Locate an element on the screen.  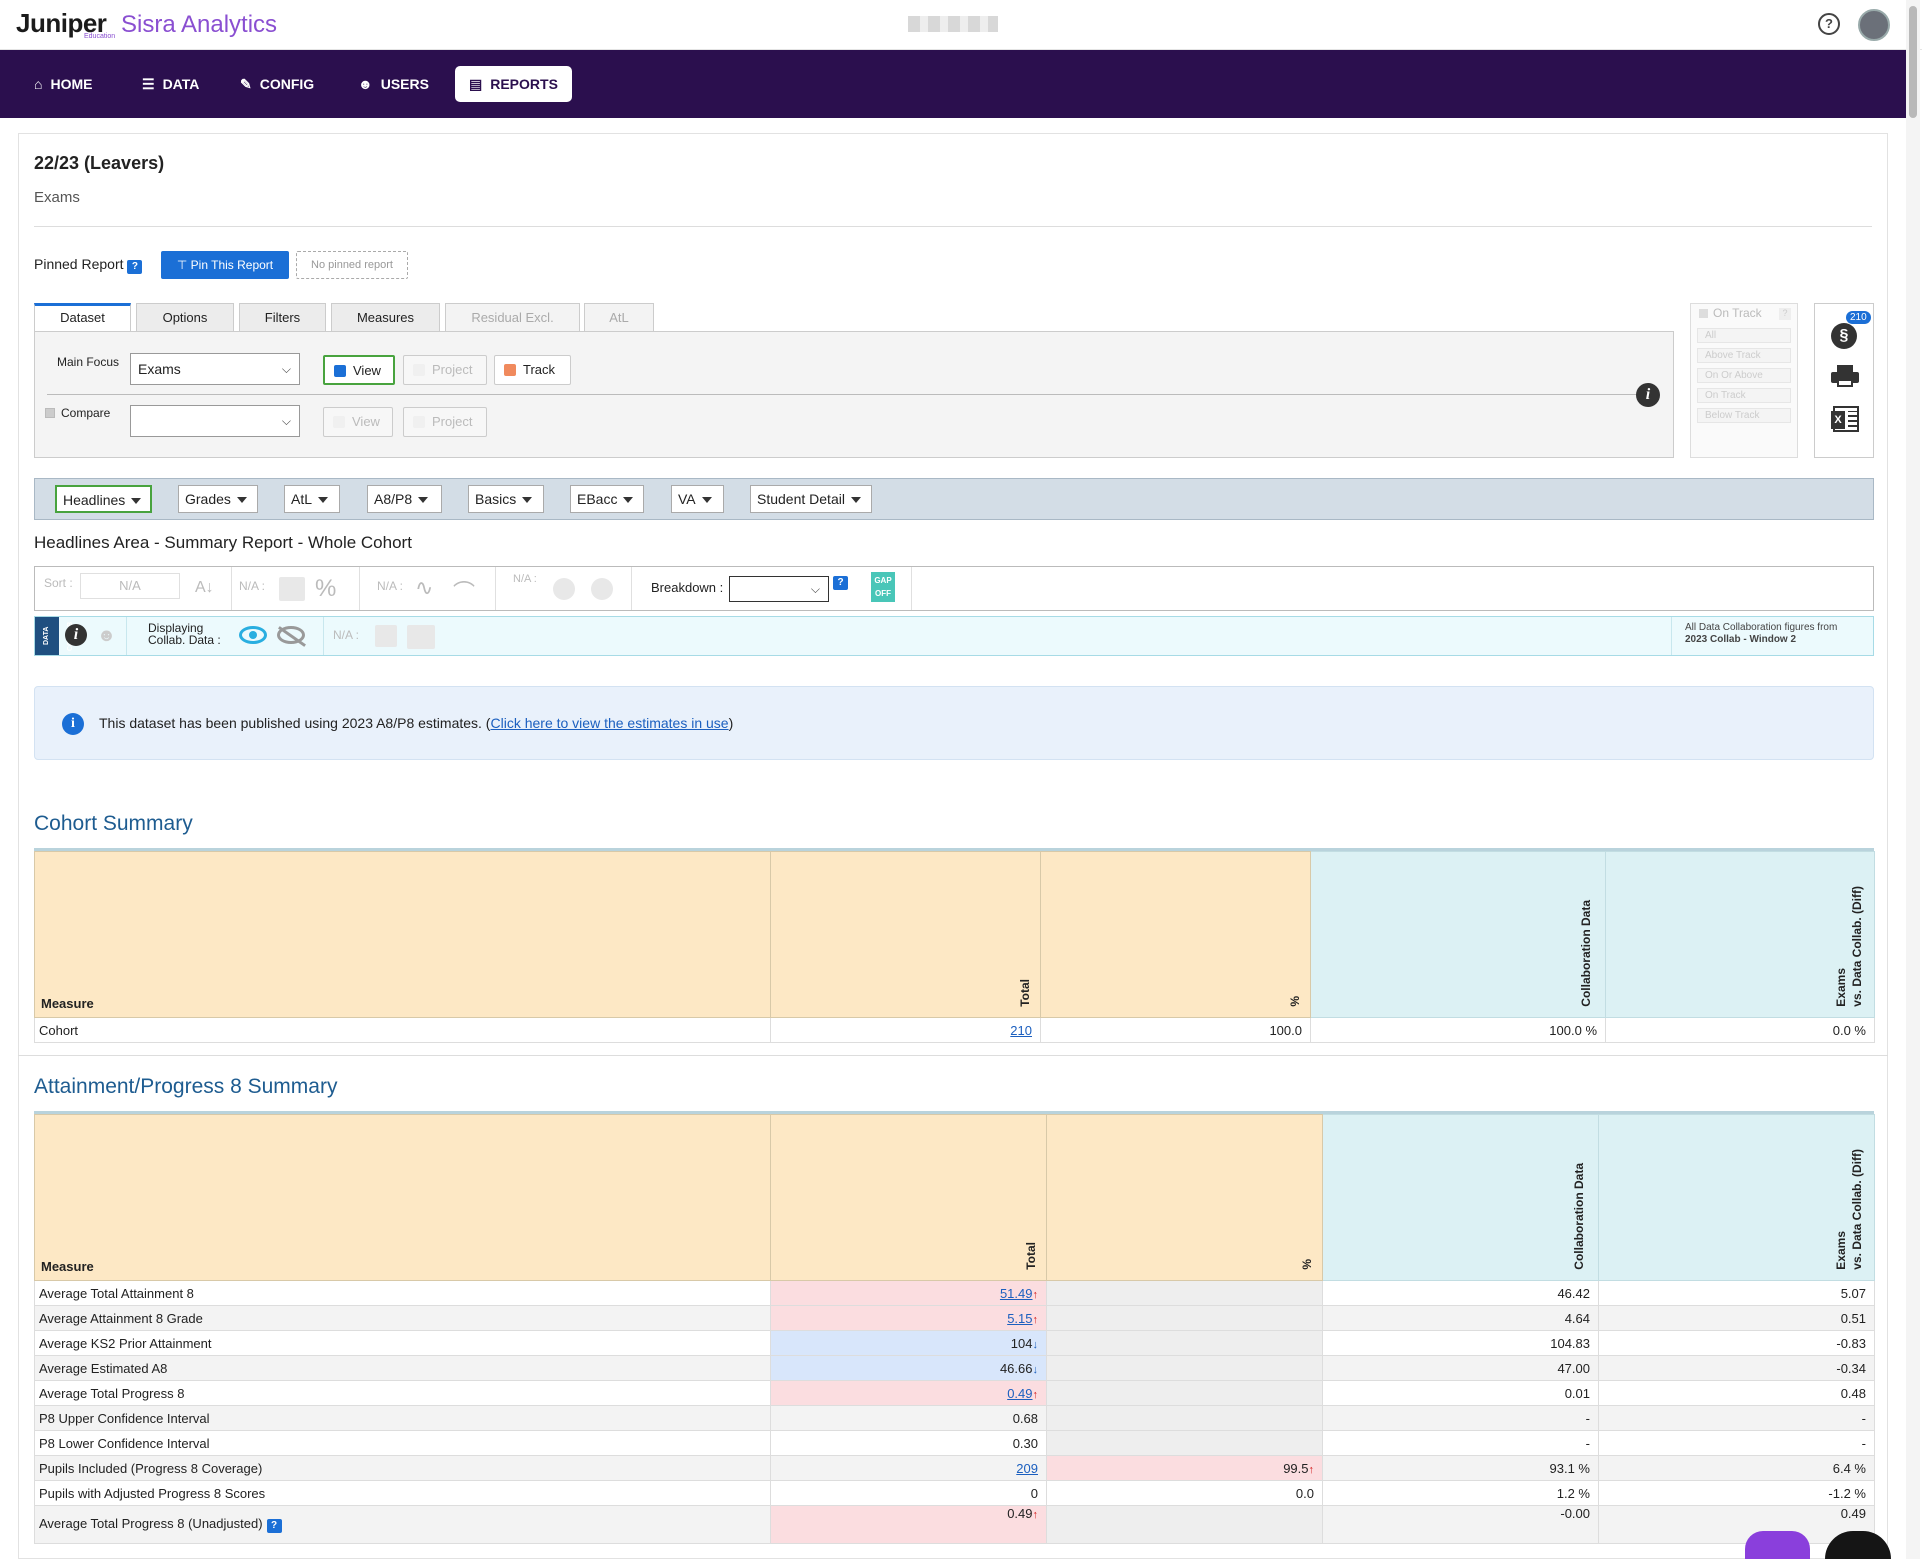
compare-checkbox is located at coordinates (50, 413).